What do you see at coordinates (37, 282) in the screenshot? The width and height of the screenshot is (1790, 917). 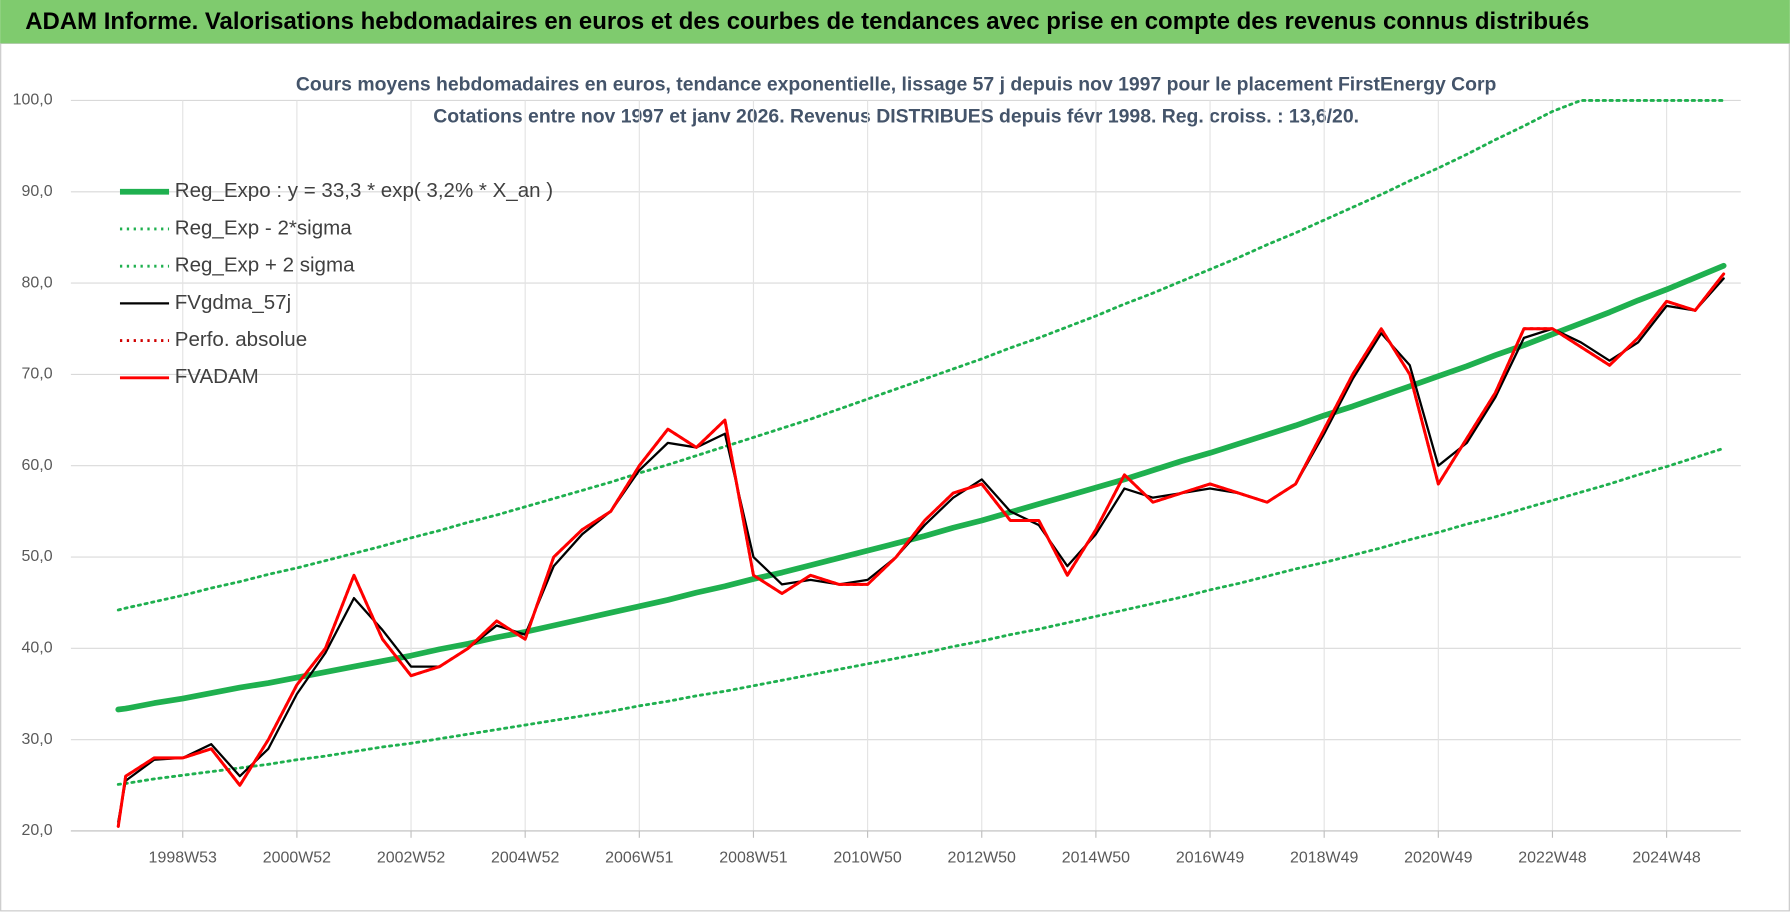 I see `y-tick-label: 80,0` at bounding box center [37, 282].